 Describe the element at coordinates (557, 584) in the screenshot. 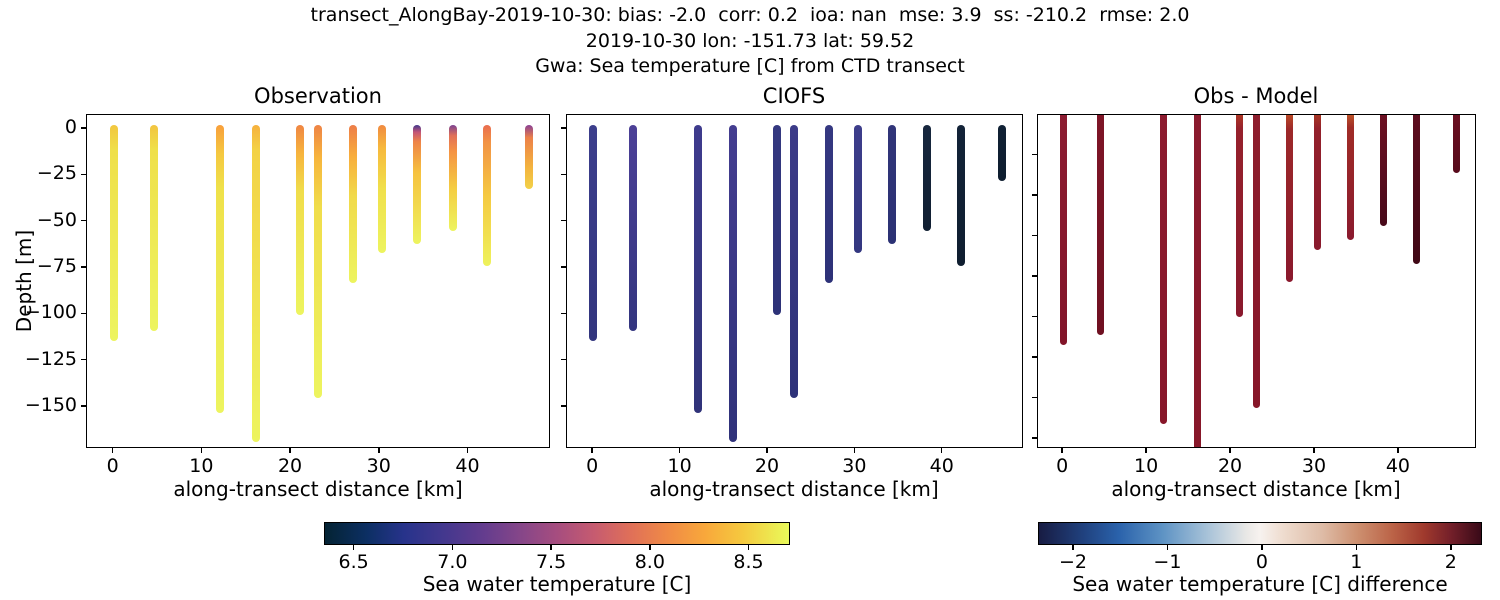

I see `colorbar-label-temperature: Sea water temperature [C]` at that location.